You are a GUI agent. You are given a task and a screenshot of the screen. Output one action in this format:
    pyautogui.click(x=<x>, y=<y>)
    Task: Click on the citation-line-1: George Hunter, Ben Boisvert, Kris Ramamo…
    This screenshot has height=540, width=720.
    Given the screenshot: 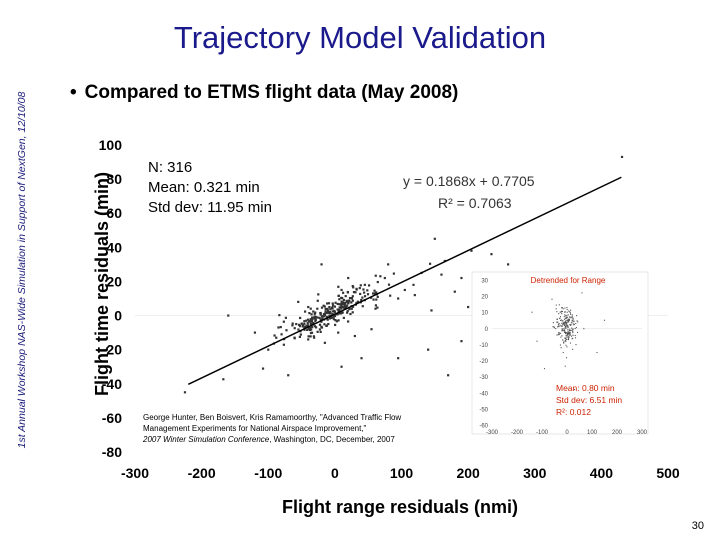 What is the action you would take?
    pyautogui.click(x=272, y=417)
    